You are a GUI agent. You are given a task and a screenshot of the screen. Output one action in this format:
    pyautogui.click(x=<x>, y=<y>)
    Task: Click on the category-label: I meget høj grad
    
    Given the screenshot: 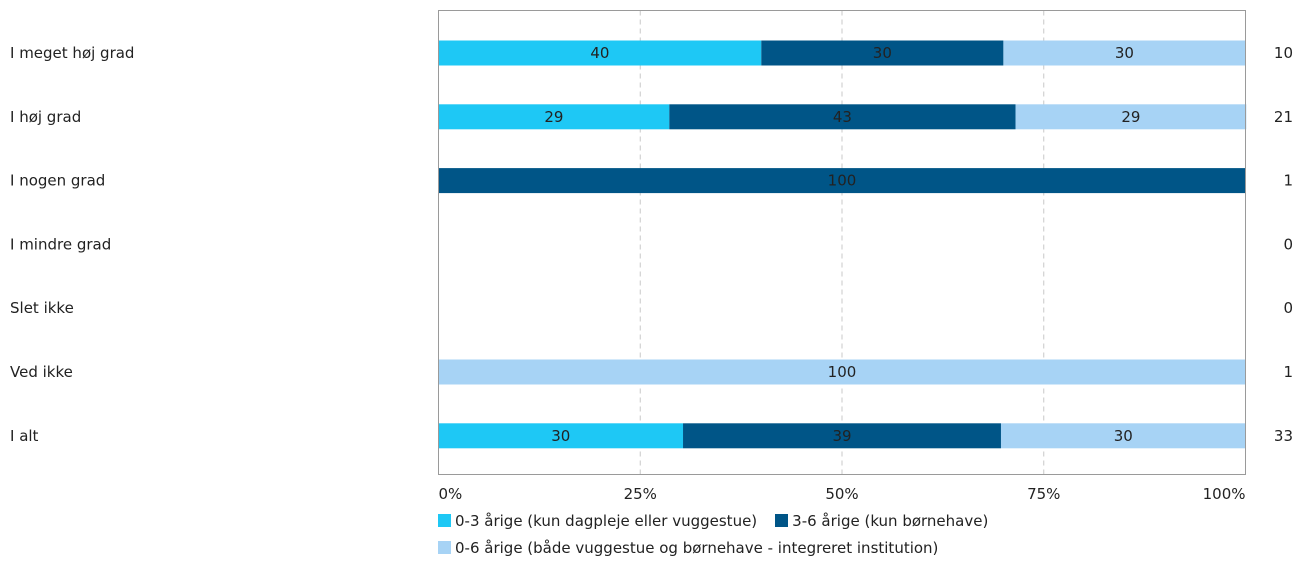 What is the action you would take?
    pyautogui.click(x=72, y=53)
    